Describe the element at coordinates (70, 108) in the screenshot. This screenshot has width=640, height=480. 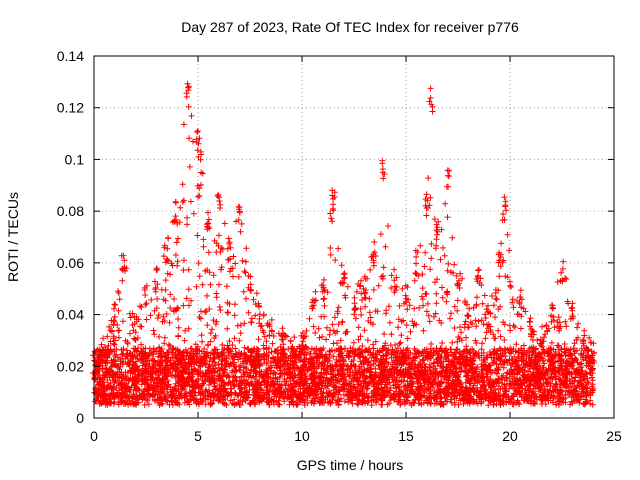
I see `y-tick-label: 0.12` at that location.